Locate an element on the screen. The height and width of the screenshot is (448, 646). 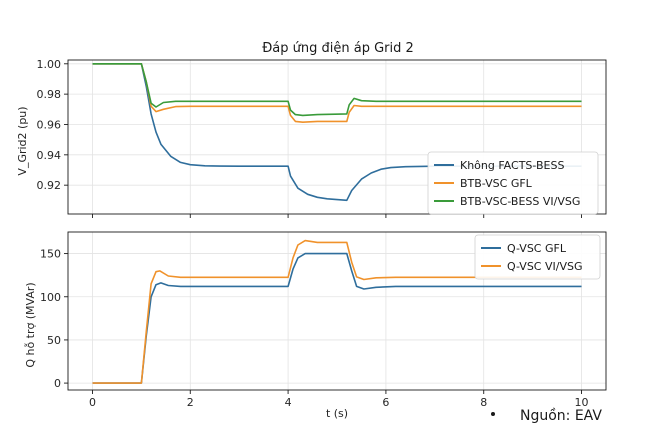
legend: Q-VSC GFL Q-VSC VI/VSG is located at coordinates (537, 257).